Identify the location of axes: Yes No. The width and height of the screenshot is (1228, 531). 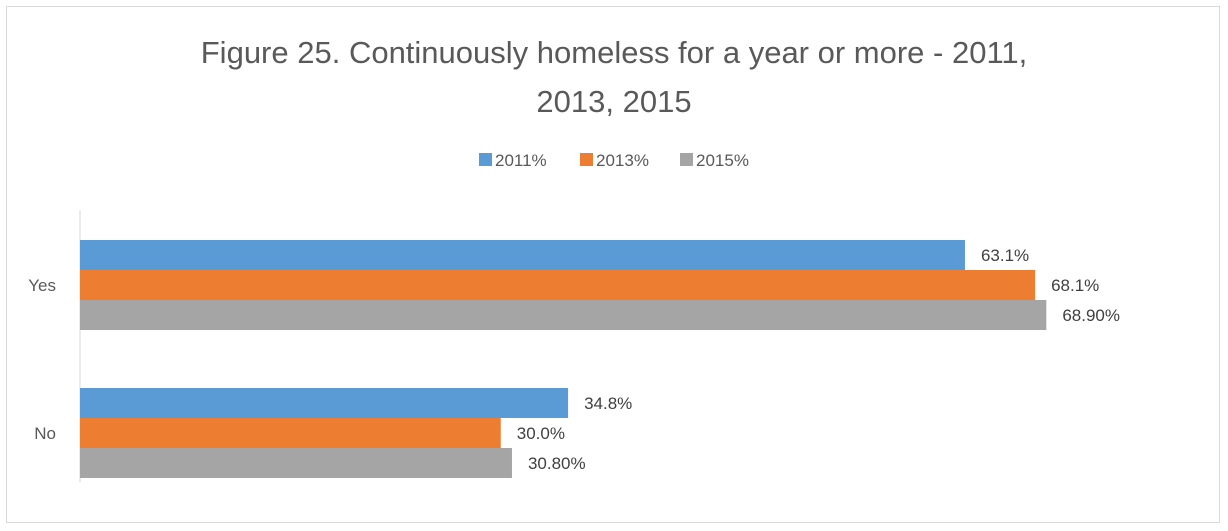
(54, 346).